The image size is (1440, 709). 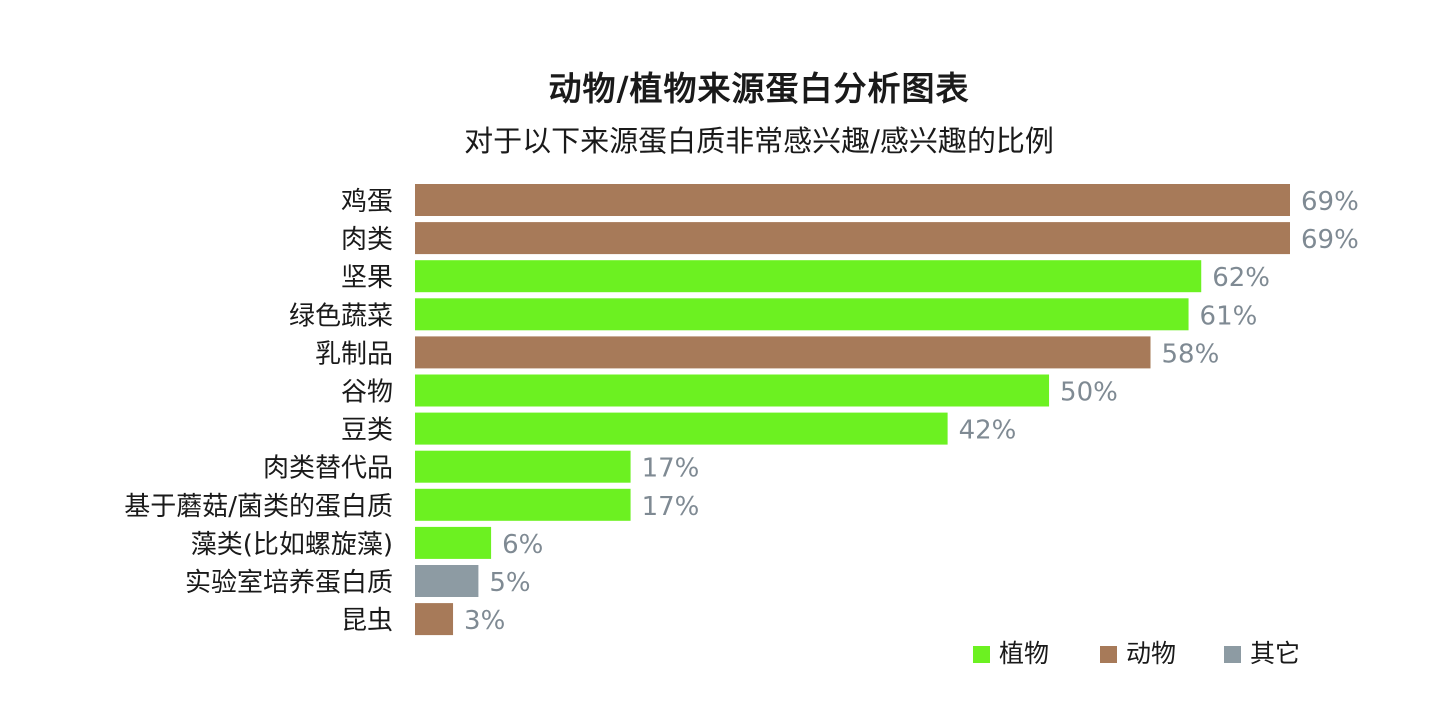 I want to click on category-label-10: 实验室培养蛋白质, so click(x=289, y=583).